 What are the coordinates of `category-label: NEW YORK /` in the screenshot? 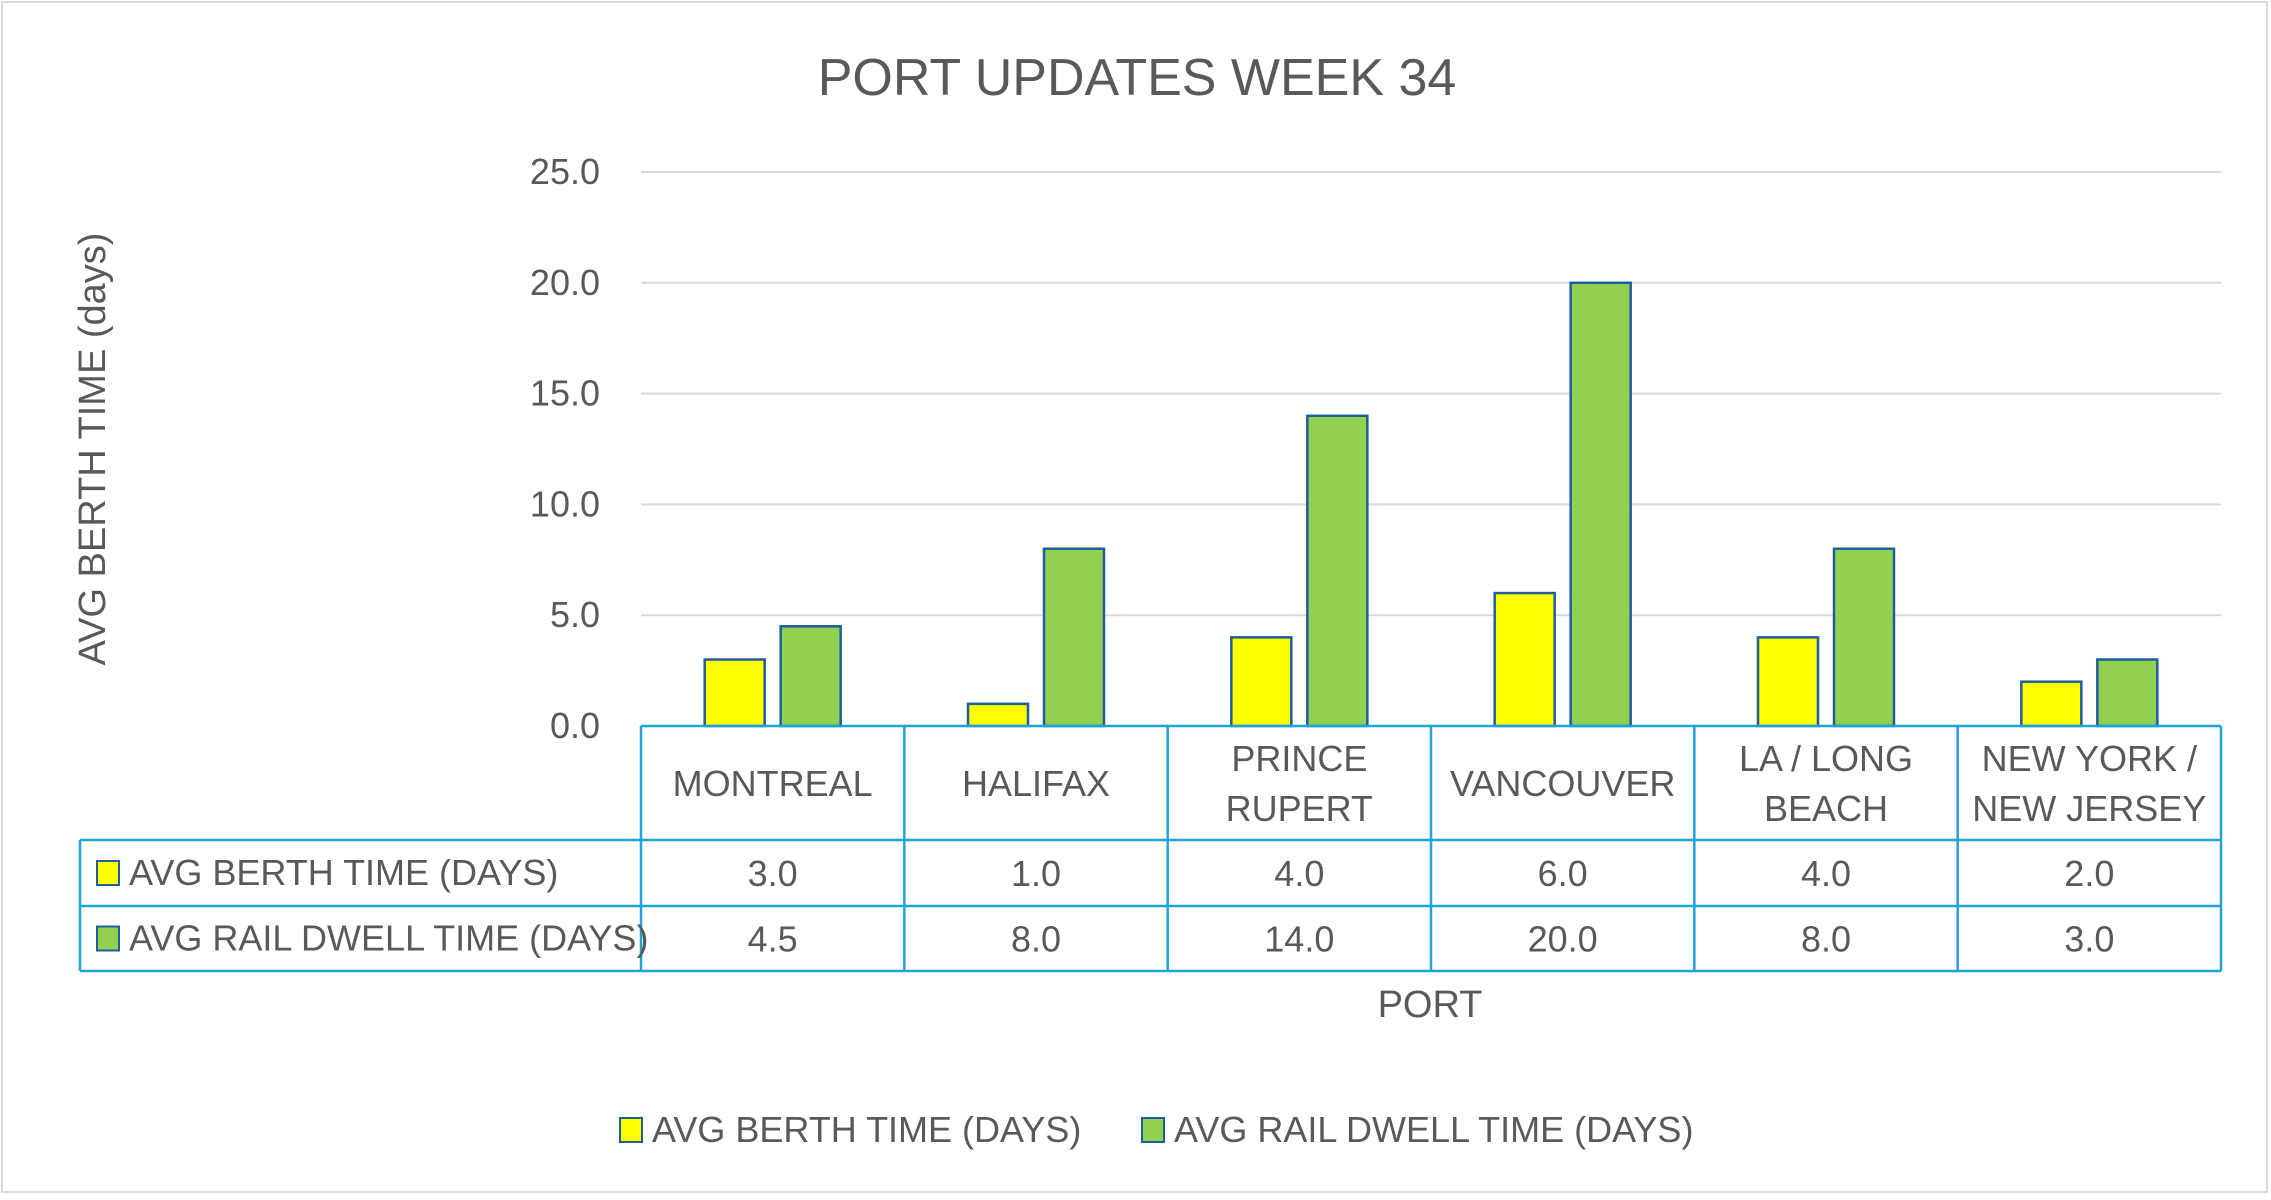 It's located at (2089, 758).